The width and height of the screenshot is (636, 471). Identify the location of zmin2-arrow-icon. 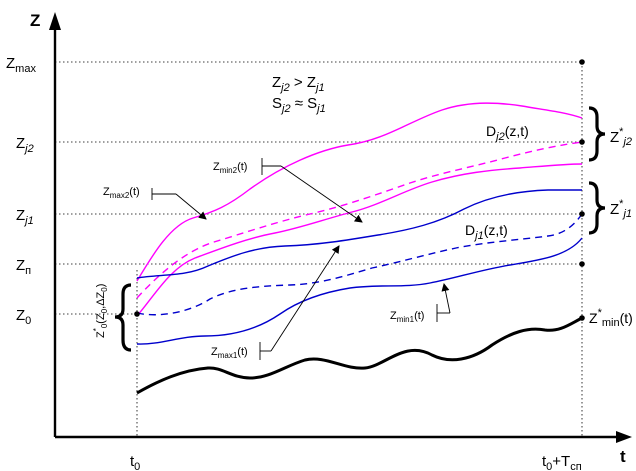
(321, 194).